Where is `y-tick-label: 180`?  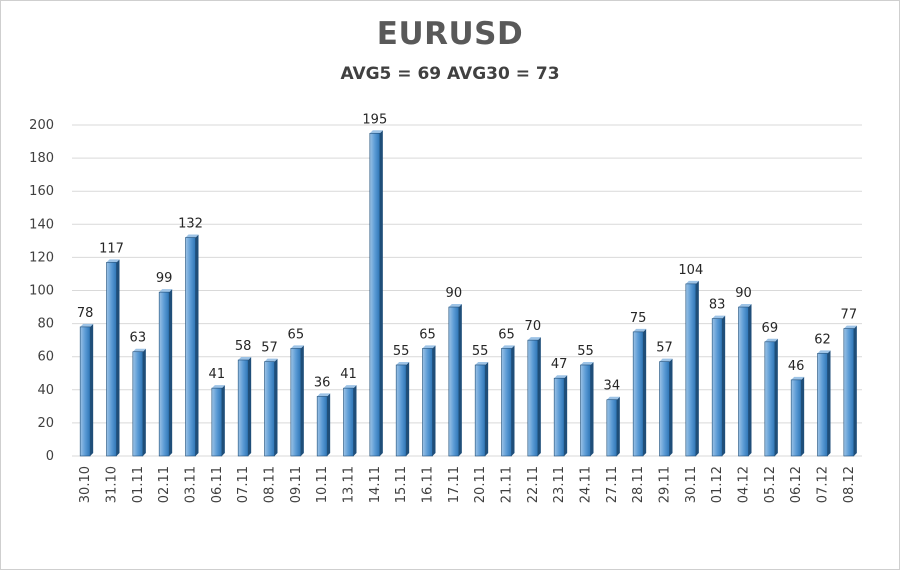 y-tick-label: 180 is located at coordinates (41, 158).